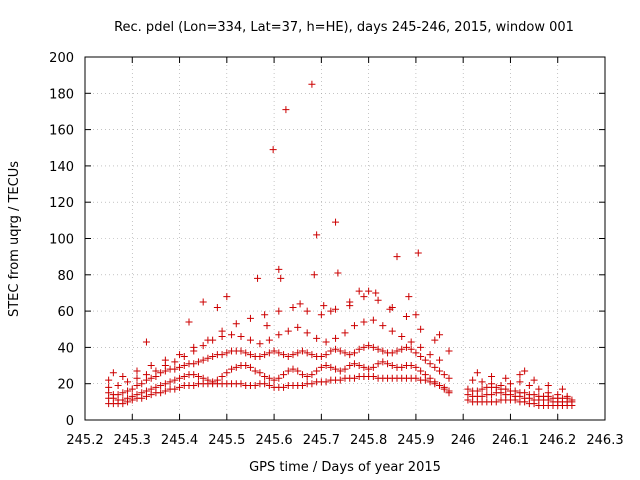  I want to click on y-tick-label: 140, so click(61, 167).